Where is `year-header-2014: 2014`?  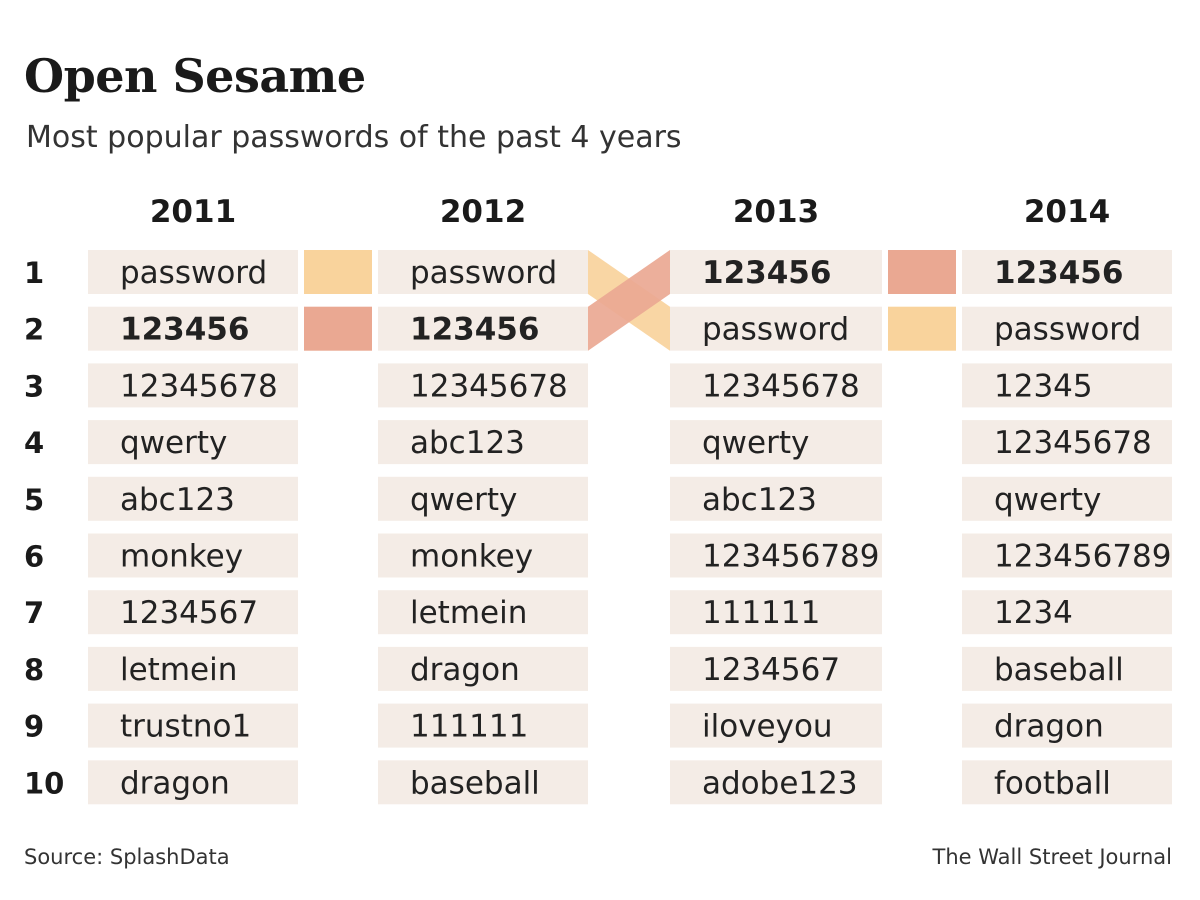
year-header-2014: 2014 is located at coordinates (1067, 212).